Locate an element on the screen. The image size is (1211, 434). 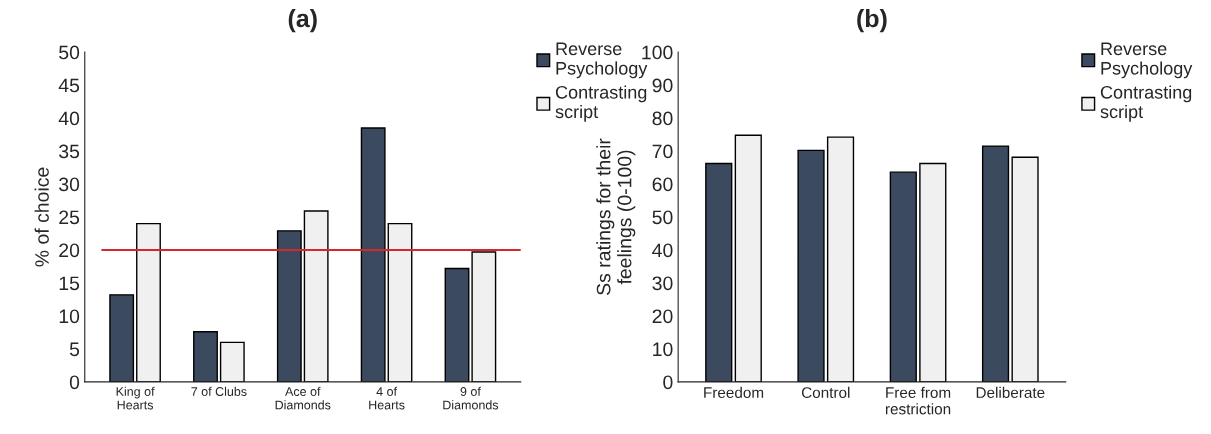
y-tick-label: 5 is located at coordinates (74, 349).